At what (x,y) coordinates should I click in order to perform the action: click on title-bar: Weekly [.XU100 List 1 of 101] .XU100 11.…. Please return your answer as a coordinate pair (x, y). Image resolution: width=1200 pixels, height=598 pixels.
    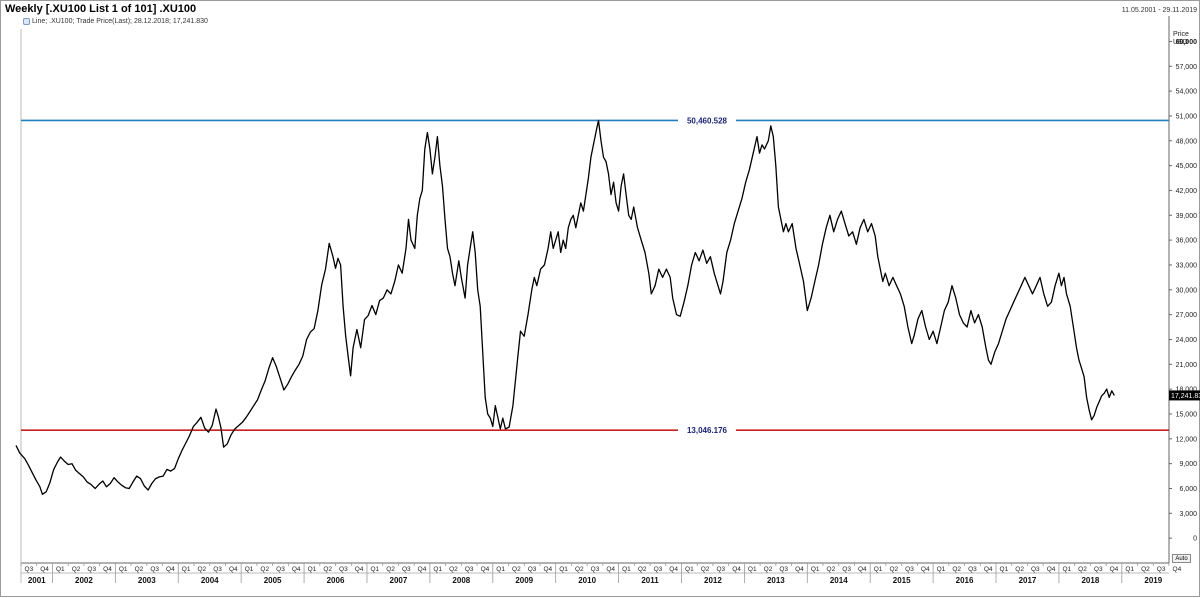
    Looking at the image, I should click on (600, 8).